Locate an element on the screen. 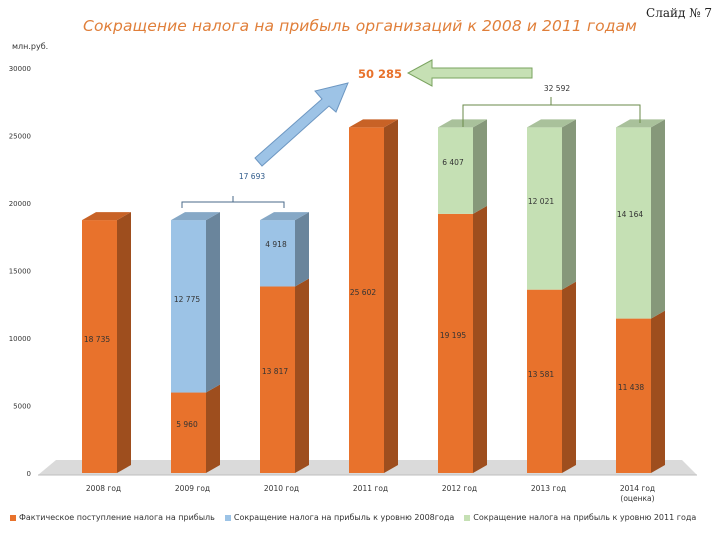 This screenshot has height=540, width=720. data-label-orange: 25 602 is located at coordinates (363, 292).